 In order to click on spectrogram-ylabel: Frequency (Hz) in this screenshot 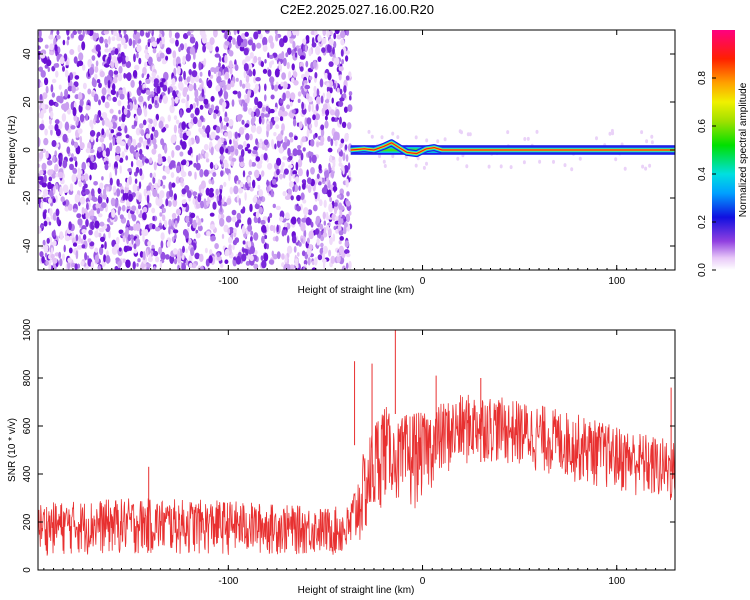, I will do `click(12, 150)`.